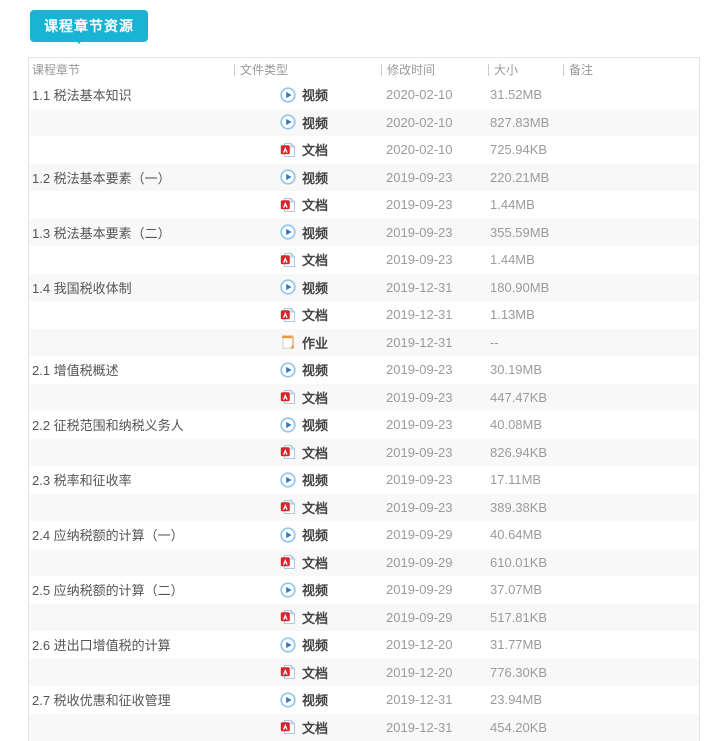 The height and width of the screenshot is (741, 707). Describe the element at coordinates (519, 507) in the screenshot. I see `file-size-cell: 389.38KB` at that location.